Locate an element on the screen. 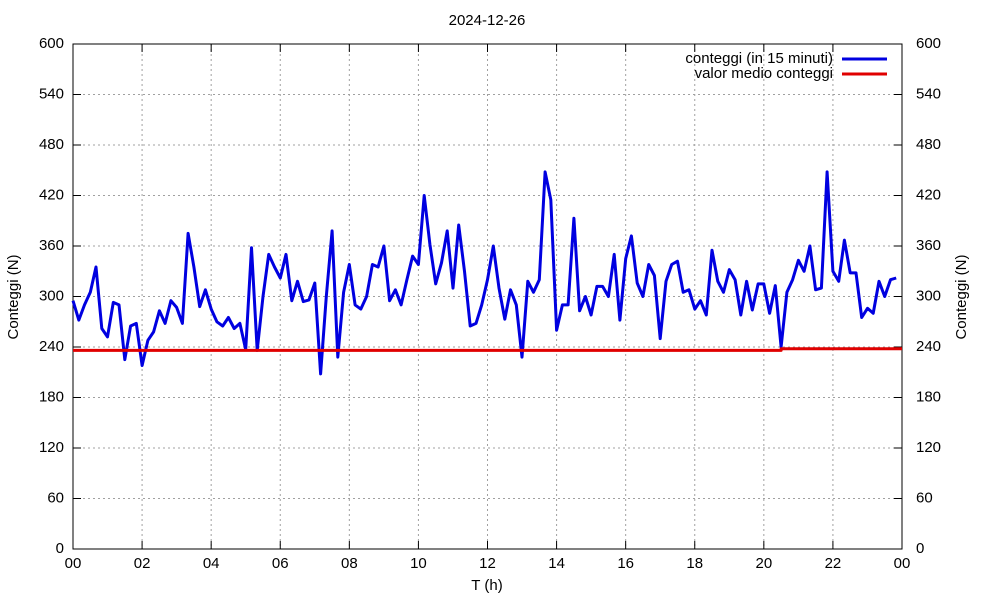 This screenshot has height=605, width=1000. y2-axis-label: Conteggi (N) is located at coordinates (961, 296).